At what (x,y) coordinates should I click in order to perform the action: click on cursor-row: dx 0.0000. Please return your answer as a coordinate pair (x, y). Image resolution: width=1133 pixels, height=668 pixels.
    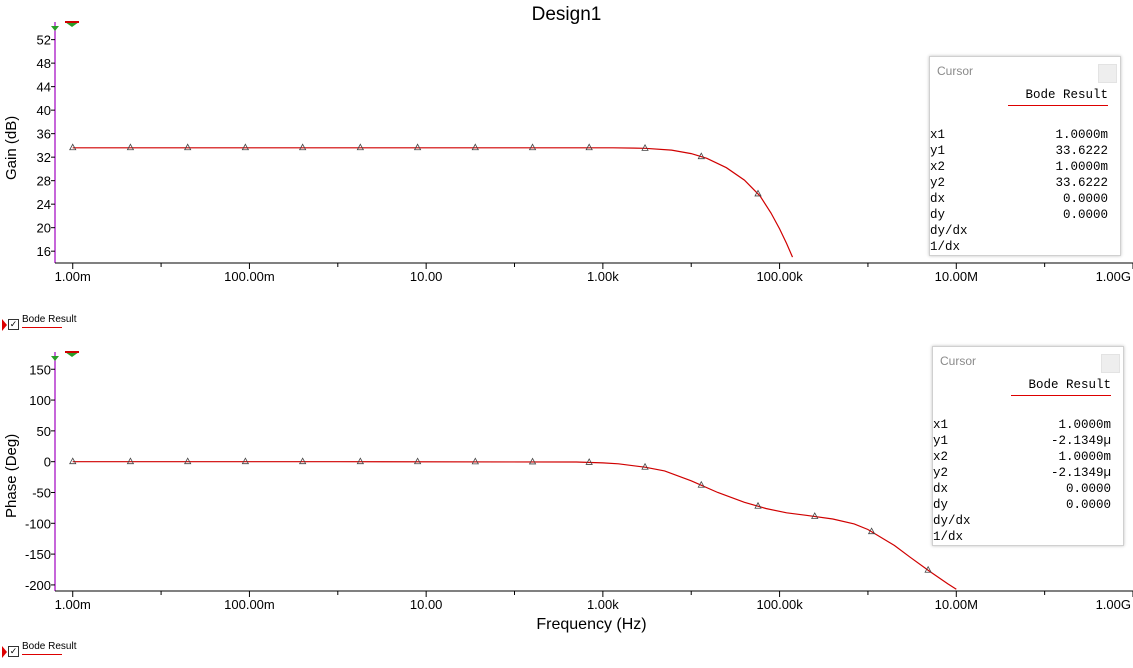
    Looking at the image, I should click on (1028, 490).